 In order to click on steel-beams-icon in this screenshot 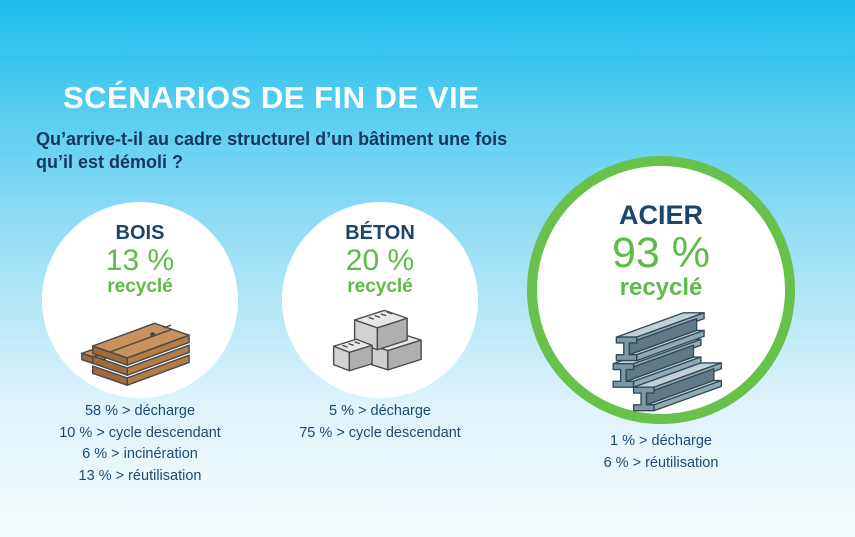, I will do `click(667, 362)`.